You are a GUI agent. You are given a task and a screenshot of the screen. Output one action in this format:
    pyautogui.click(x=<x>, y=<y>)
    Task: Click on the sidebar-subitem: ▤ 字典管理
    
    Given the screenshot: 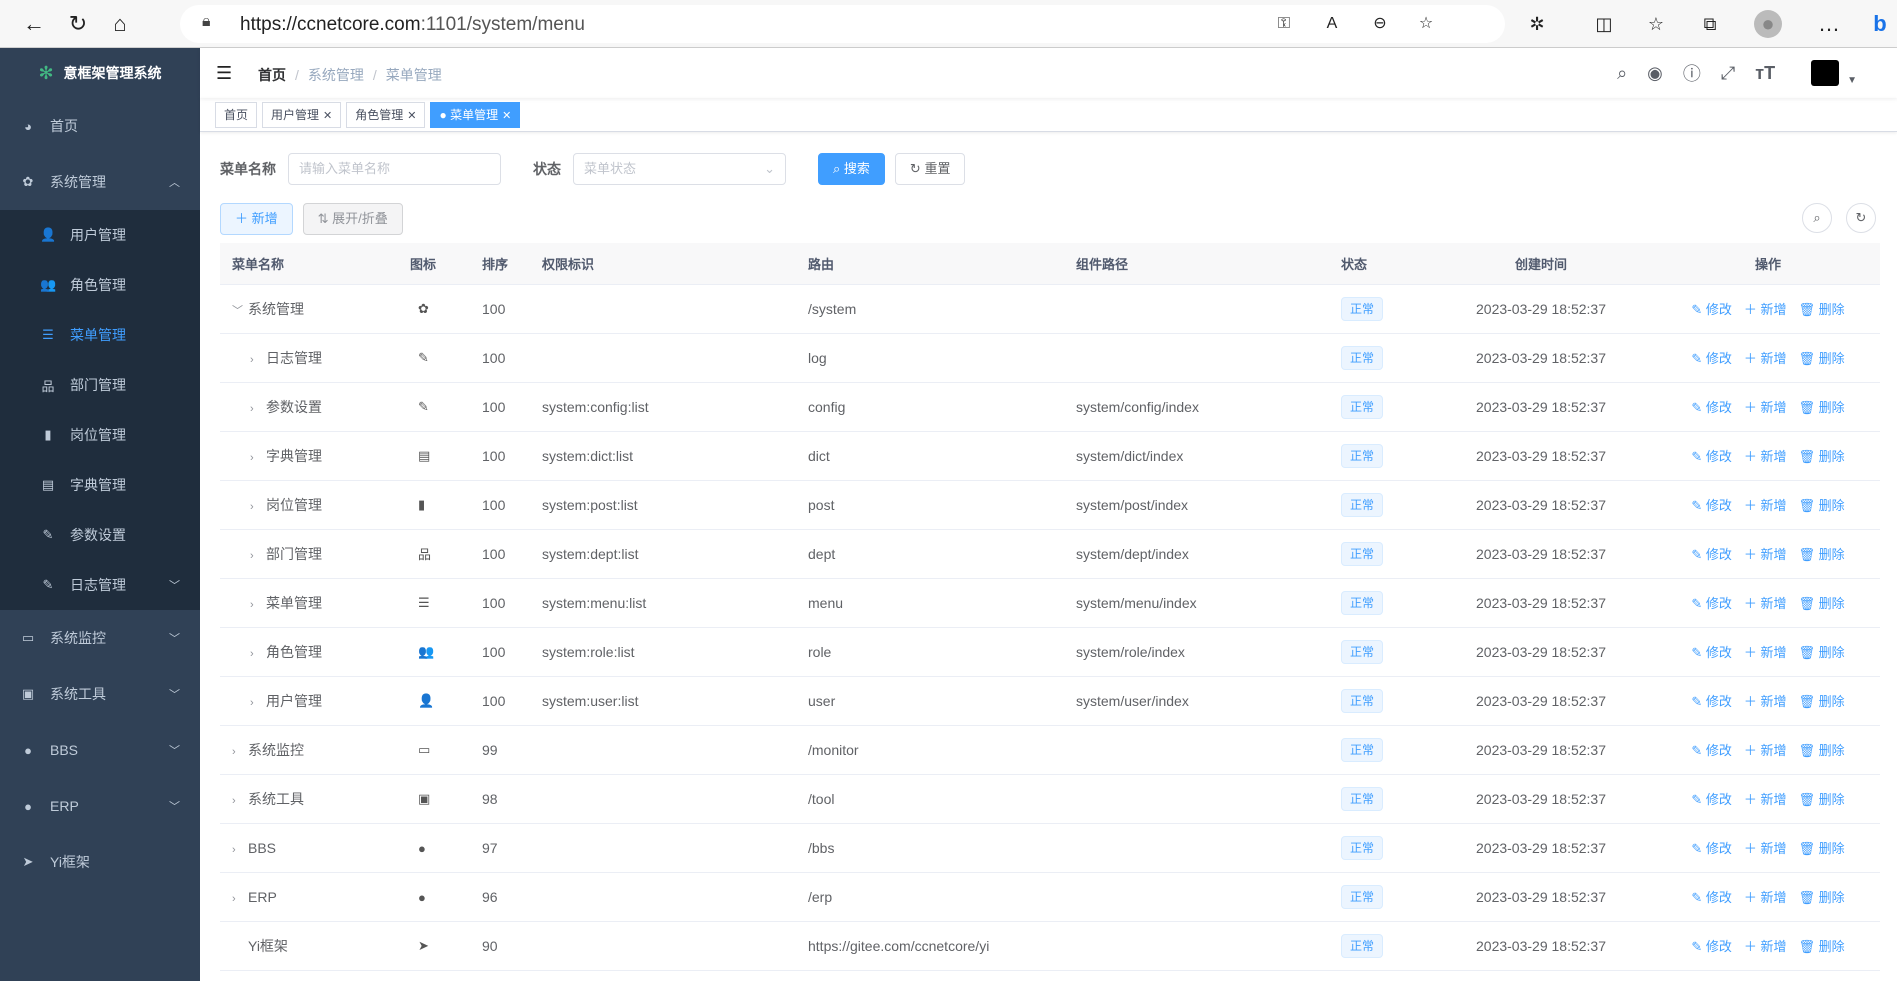 What is the action you would take?
    pyautogui.click(x=83, y=485)
    